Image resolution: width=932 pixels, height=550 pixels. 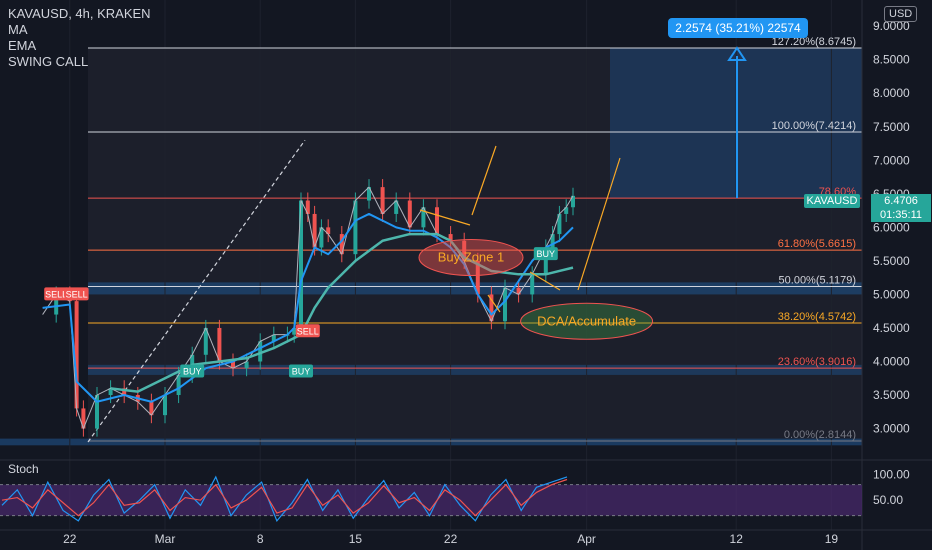 I want to click on stoch-k-line, so click(x=284, y=498).